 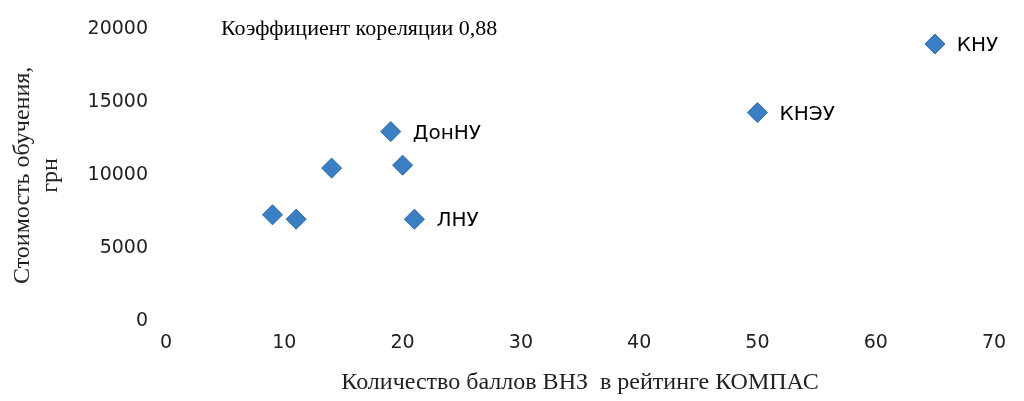 I want to click on x-axis-title: Количество баллов ВНЗ в рейтинге КОМПАС, so click(x=580, y=380).